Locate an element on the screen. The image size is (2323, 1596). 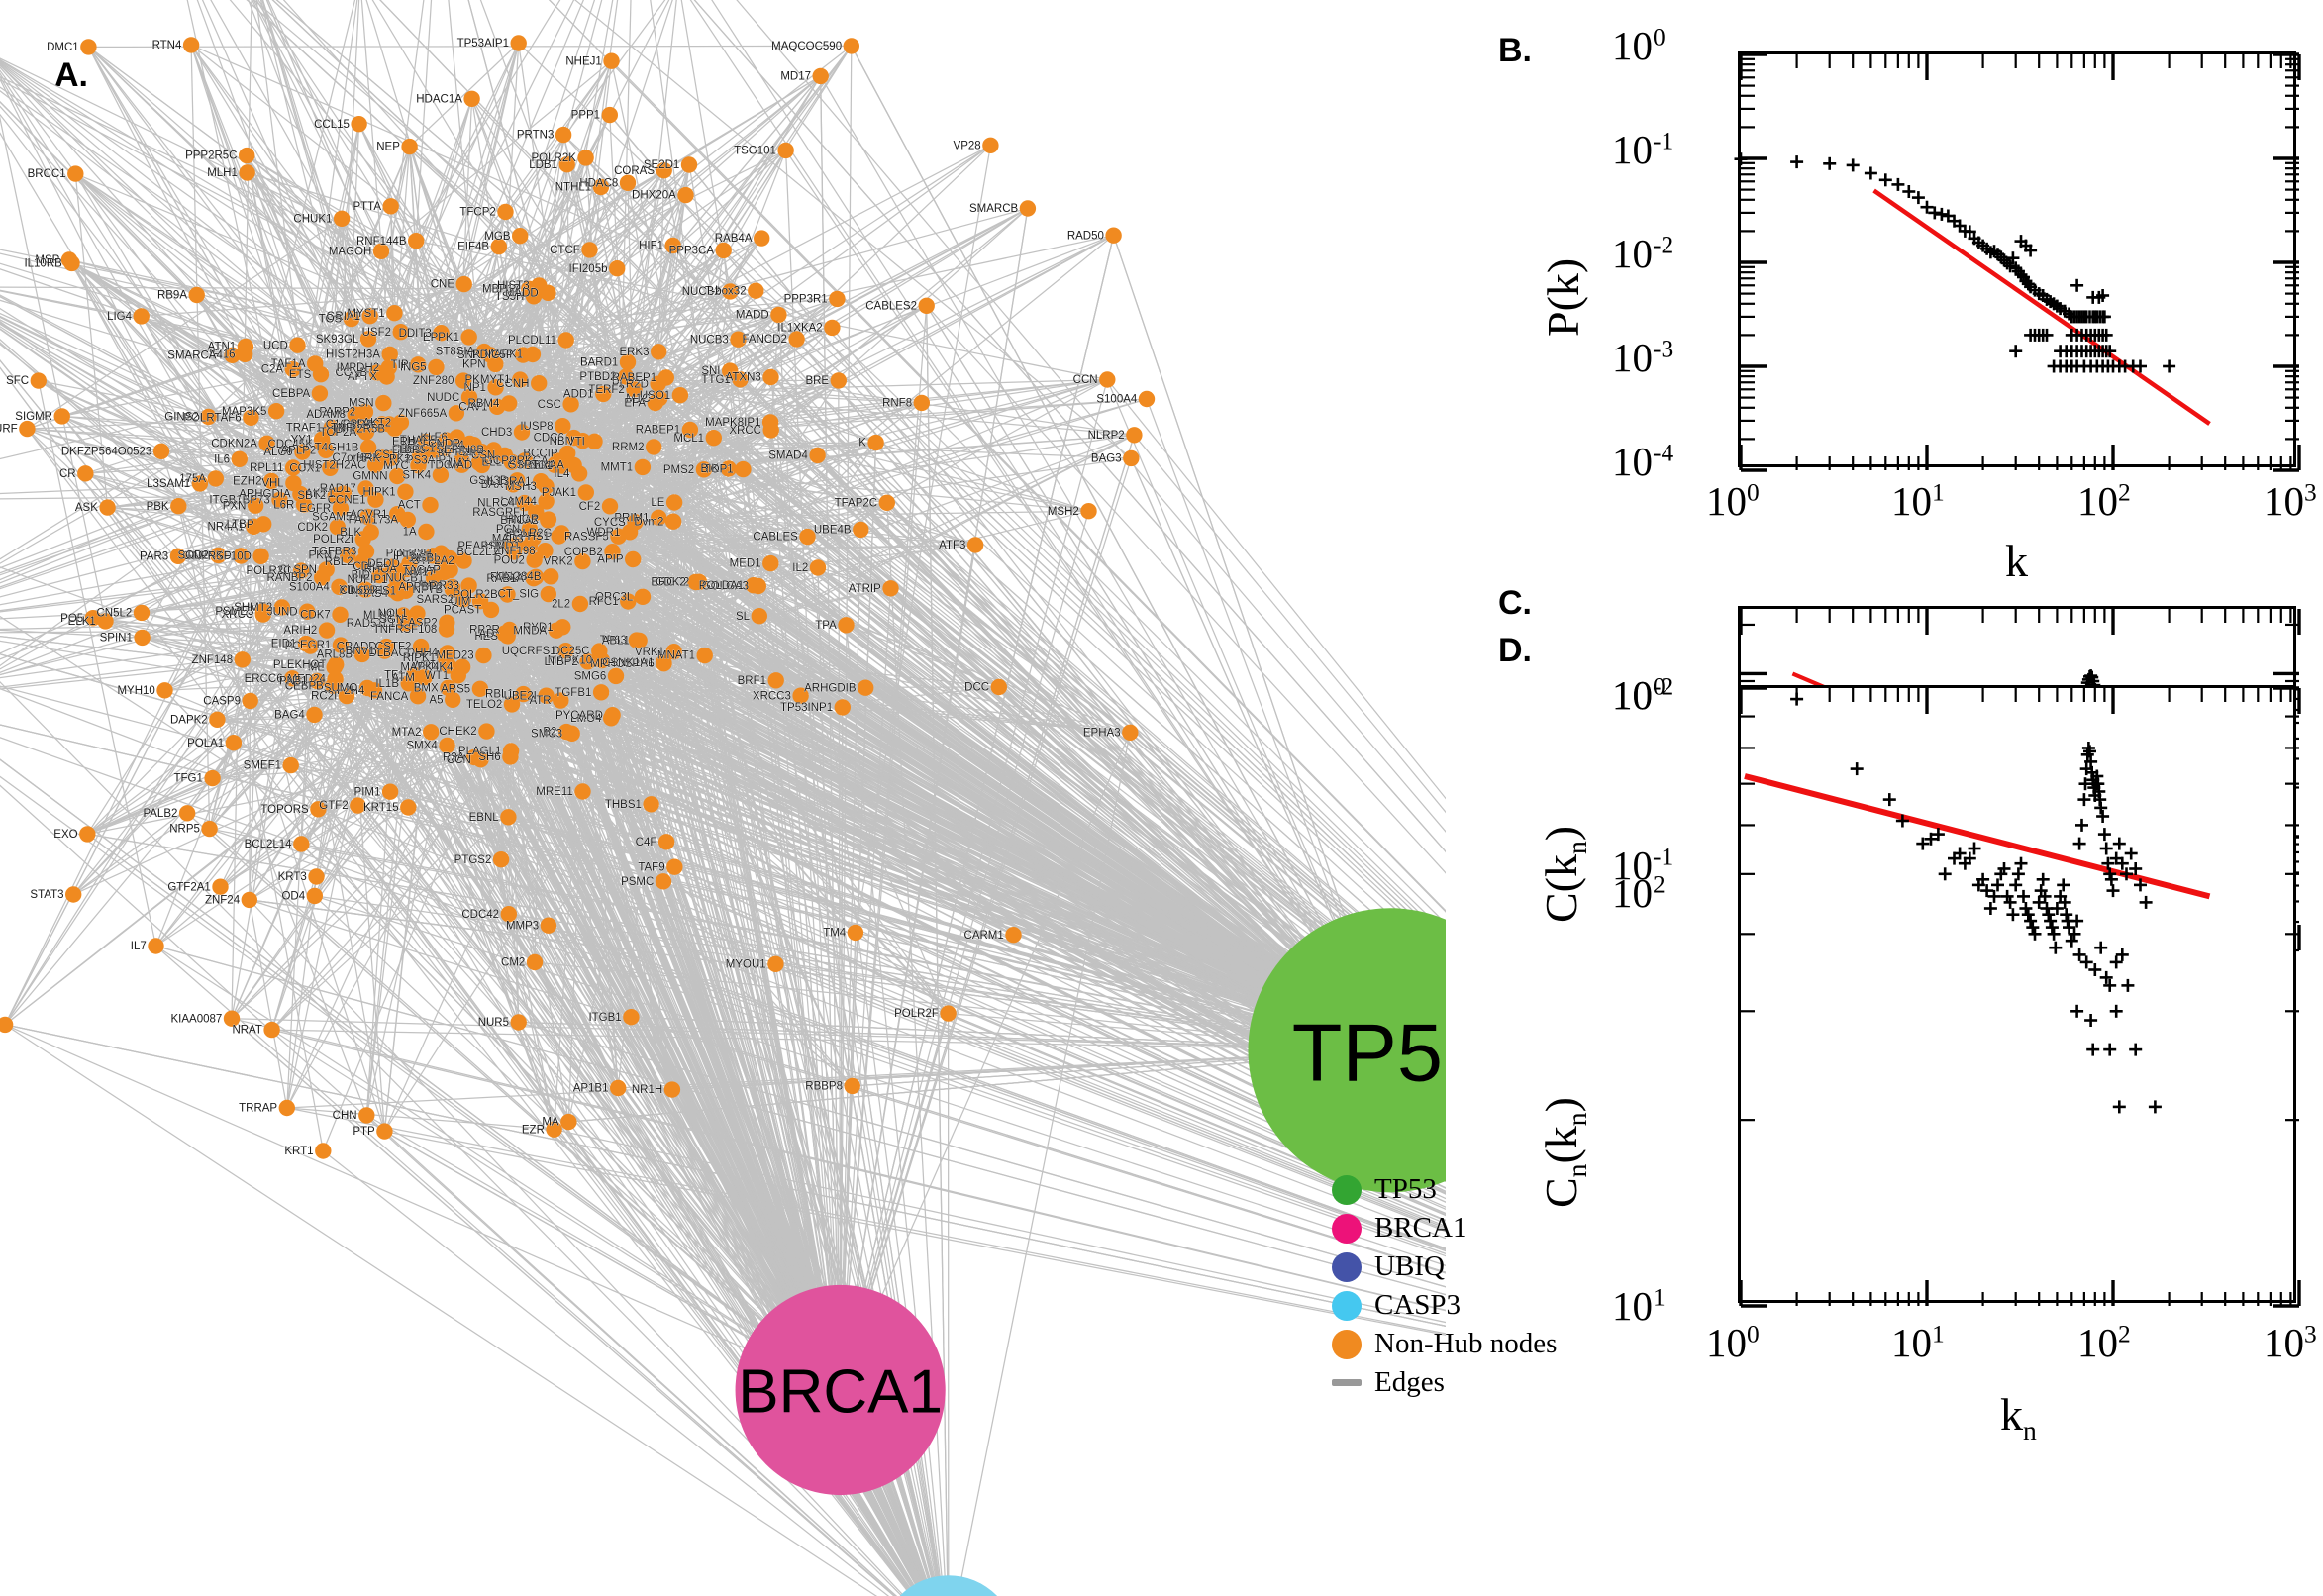
network-hub-tp53 is located at coordinates (1347, 1050).